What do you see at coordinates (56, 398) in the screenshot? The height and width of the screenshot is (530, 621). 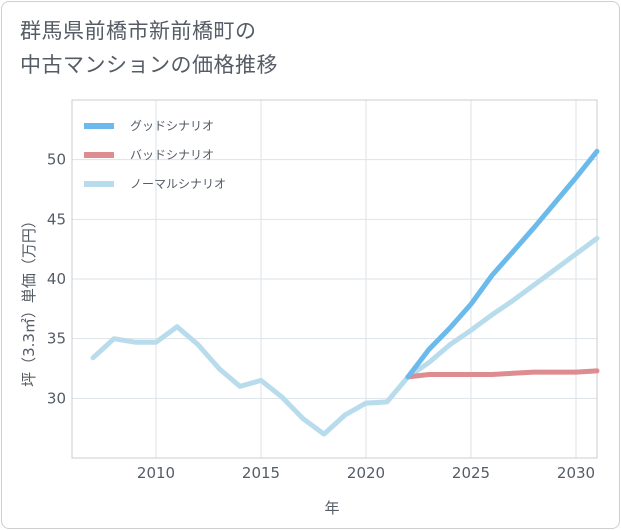 I see `y-tick-label-30: 30` at bounding box center [56, 398].